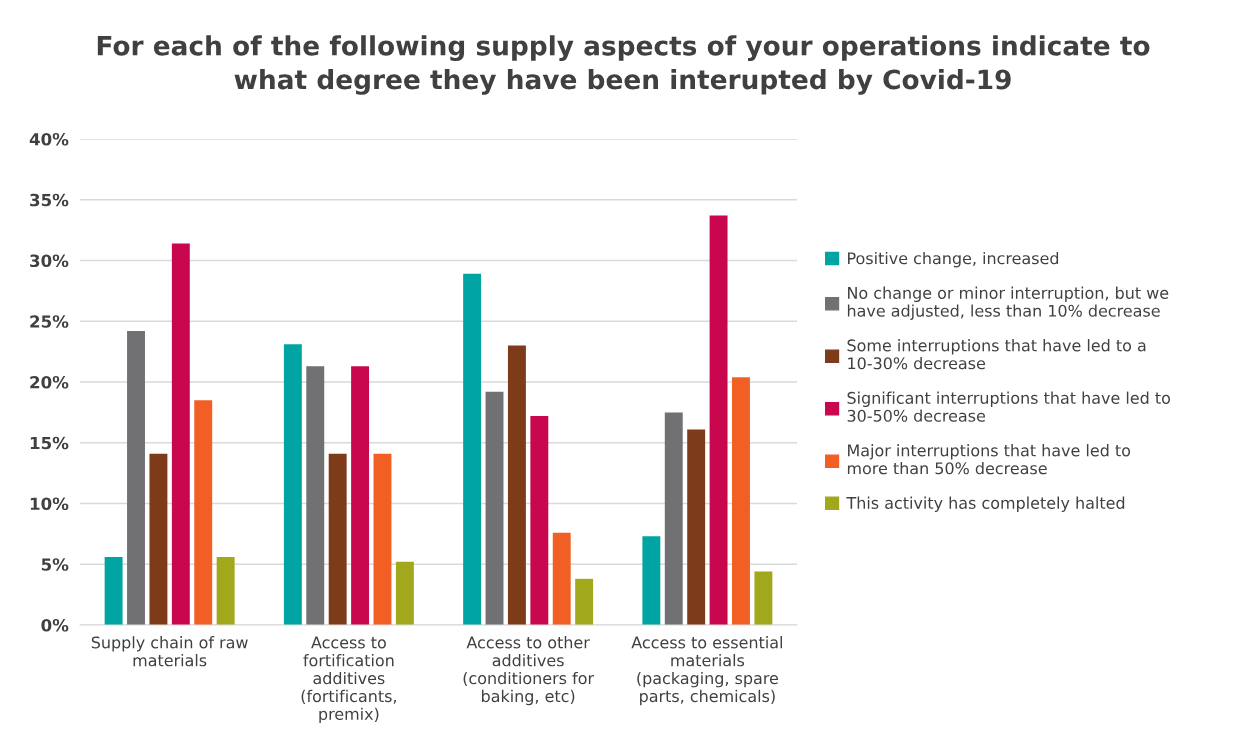 The image size is (1246, 755). I want to click on x-tick-label: Supply chain of raw materials, so click(169, 651).